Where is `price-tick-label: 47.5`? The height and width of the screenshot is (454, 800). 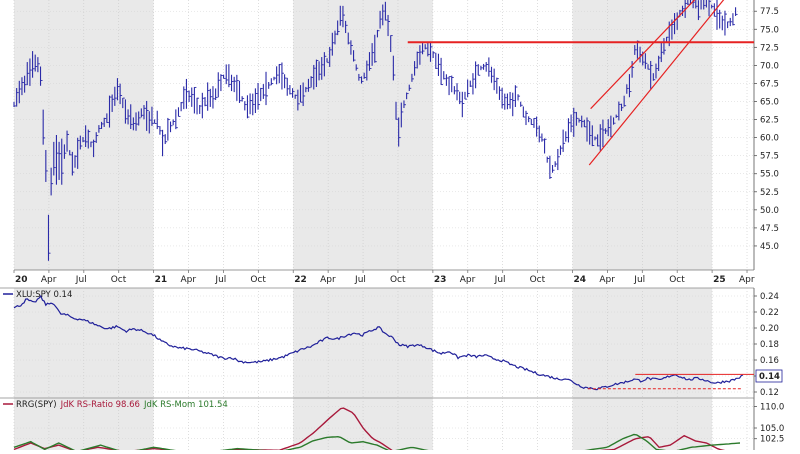 price-tick-label: 47.5 is located at coordinates (769, 229).